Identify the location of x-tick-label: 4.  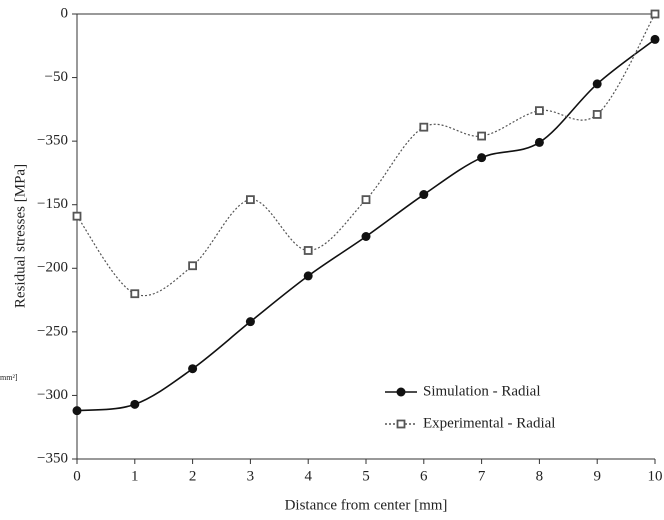
(308, 476).